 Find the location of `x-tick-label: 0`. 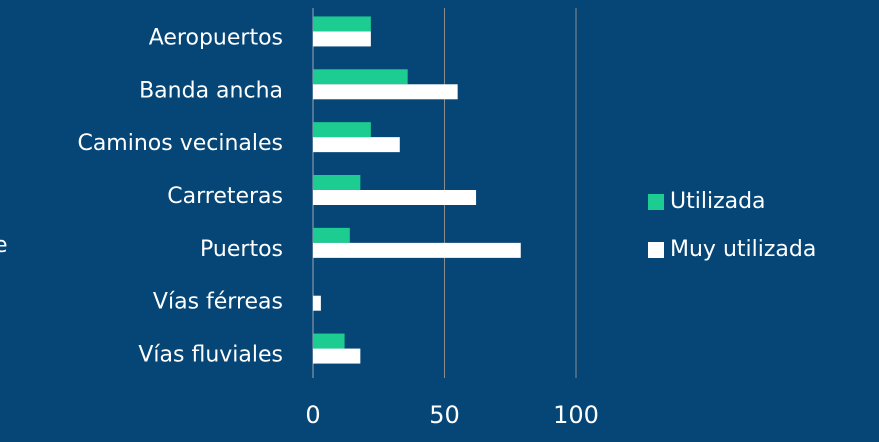

x-tick-label: 0 is located at coordinates (312, 415).